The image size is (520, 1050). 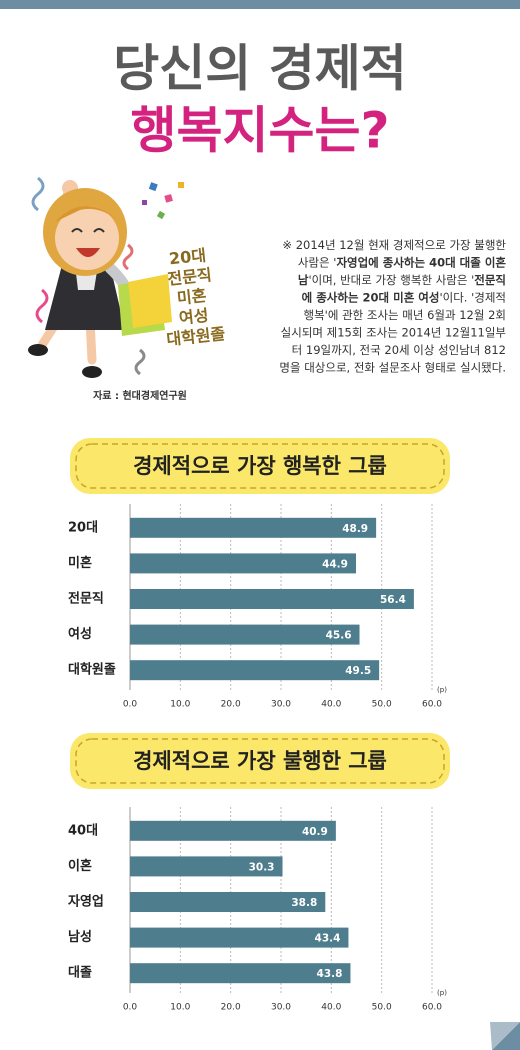 I want to click on illustration, so click(x=106, y=277).